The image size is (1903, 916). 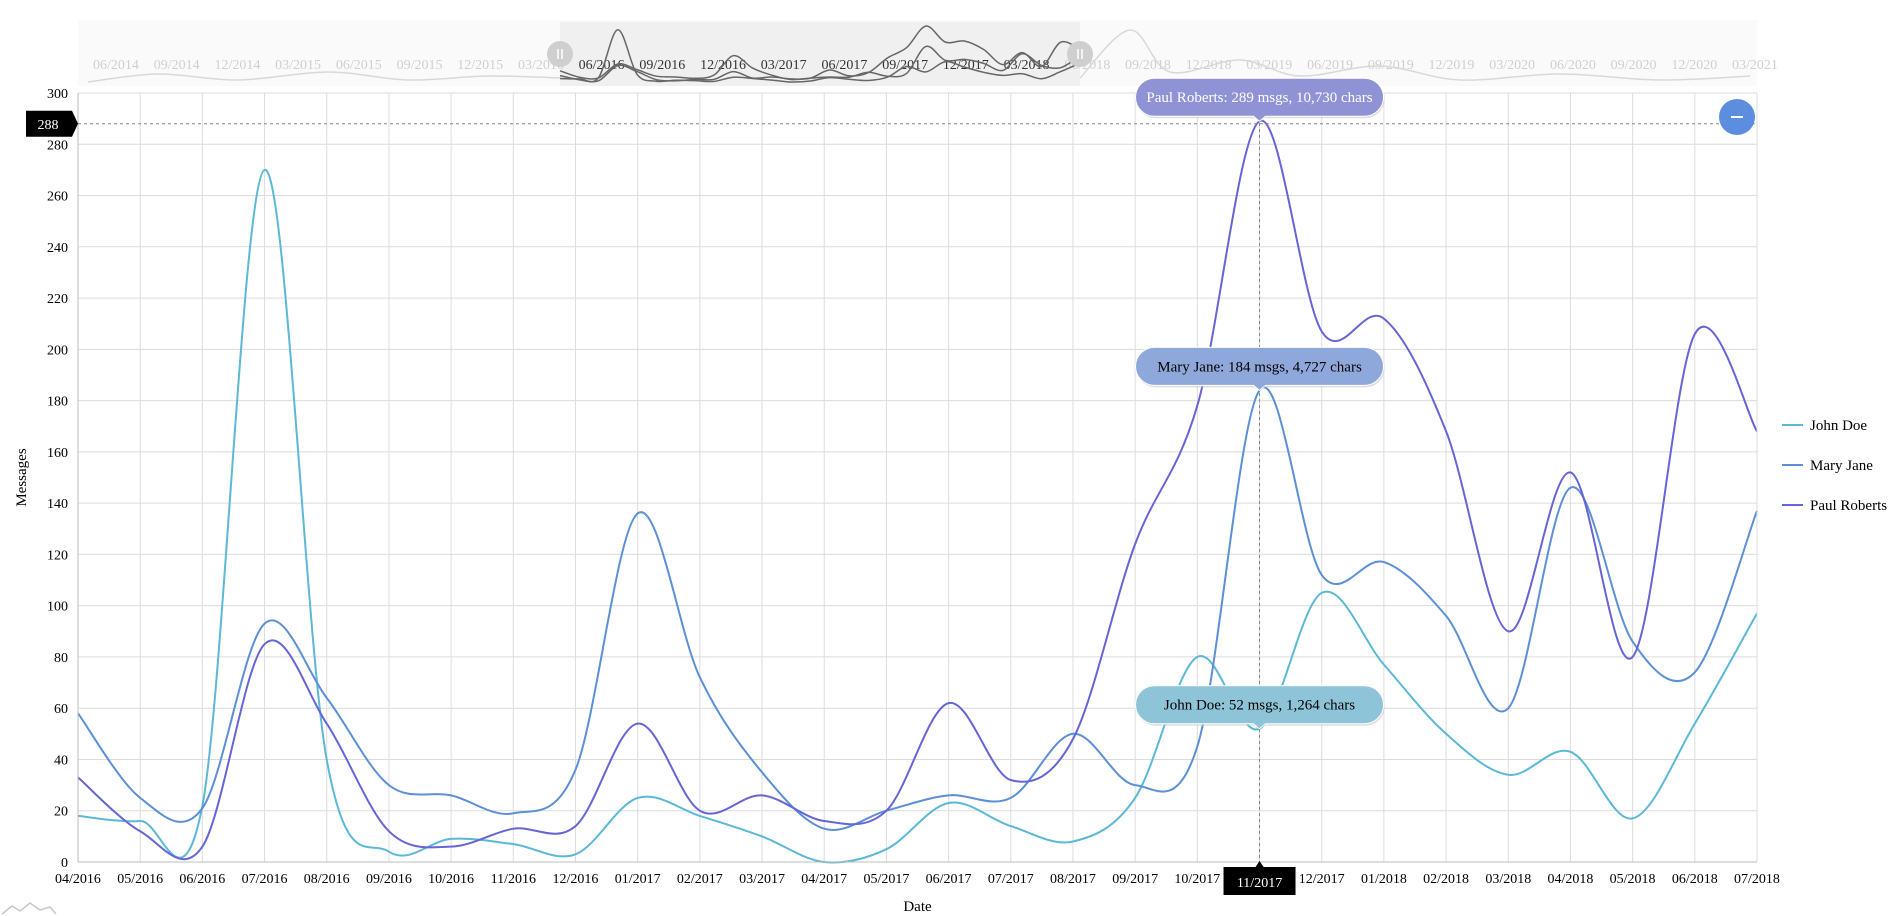 What do you see at coordinates (1080, 54) in the screenshot?
I see `navigator-right-handle` at bounding box center [1080, 54].